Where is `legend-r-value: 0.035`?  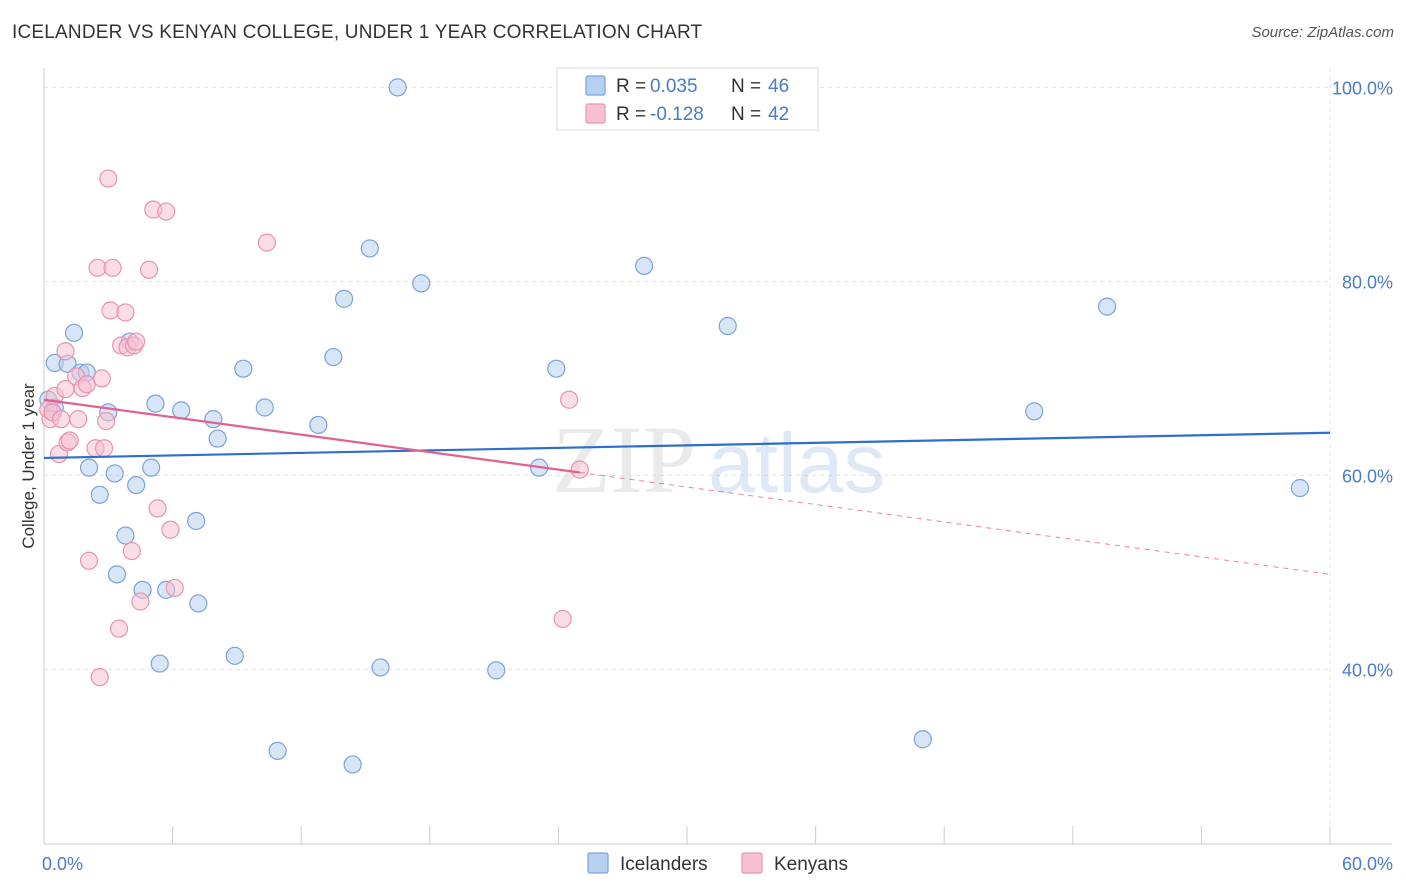
legend-r-value: 0.035 is located at coordinates (674, 86).